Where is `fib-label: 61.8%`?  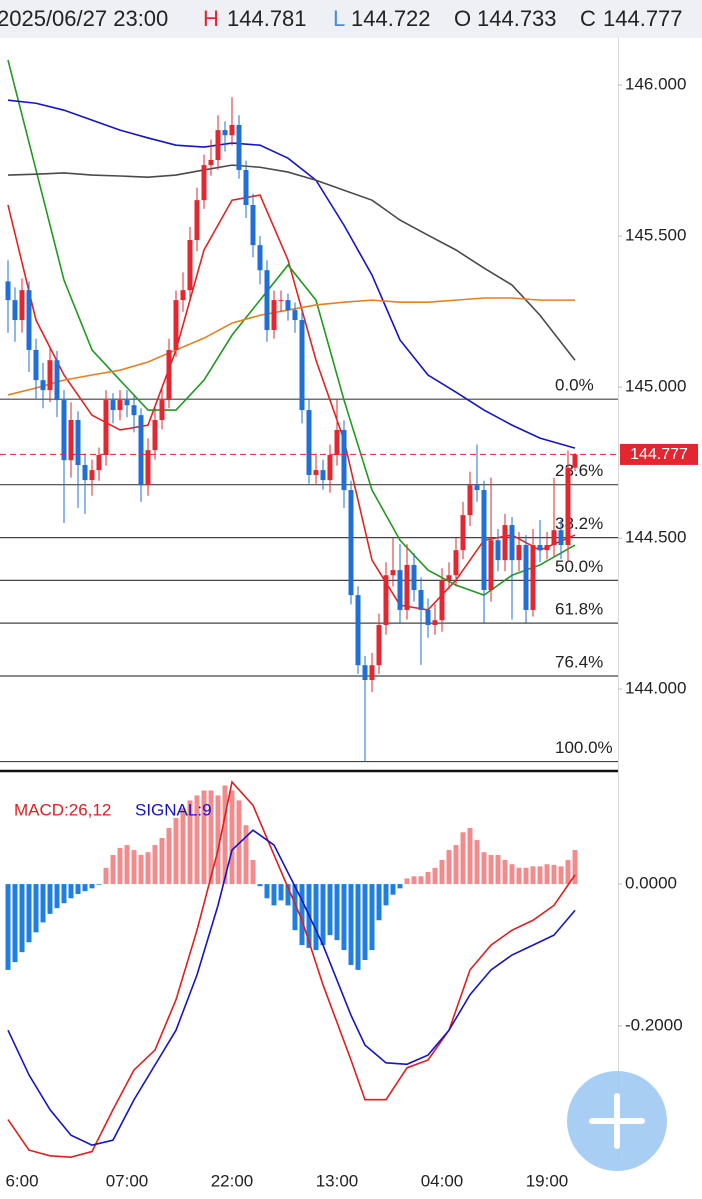 fib-label: 61.8% is located at coordinates (579, 609).